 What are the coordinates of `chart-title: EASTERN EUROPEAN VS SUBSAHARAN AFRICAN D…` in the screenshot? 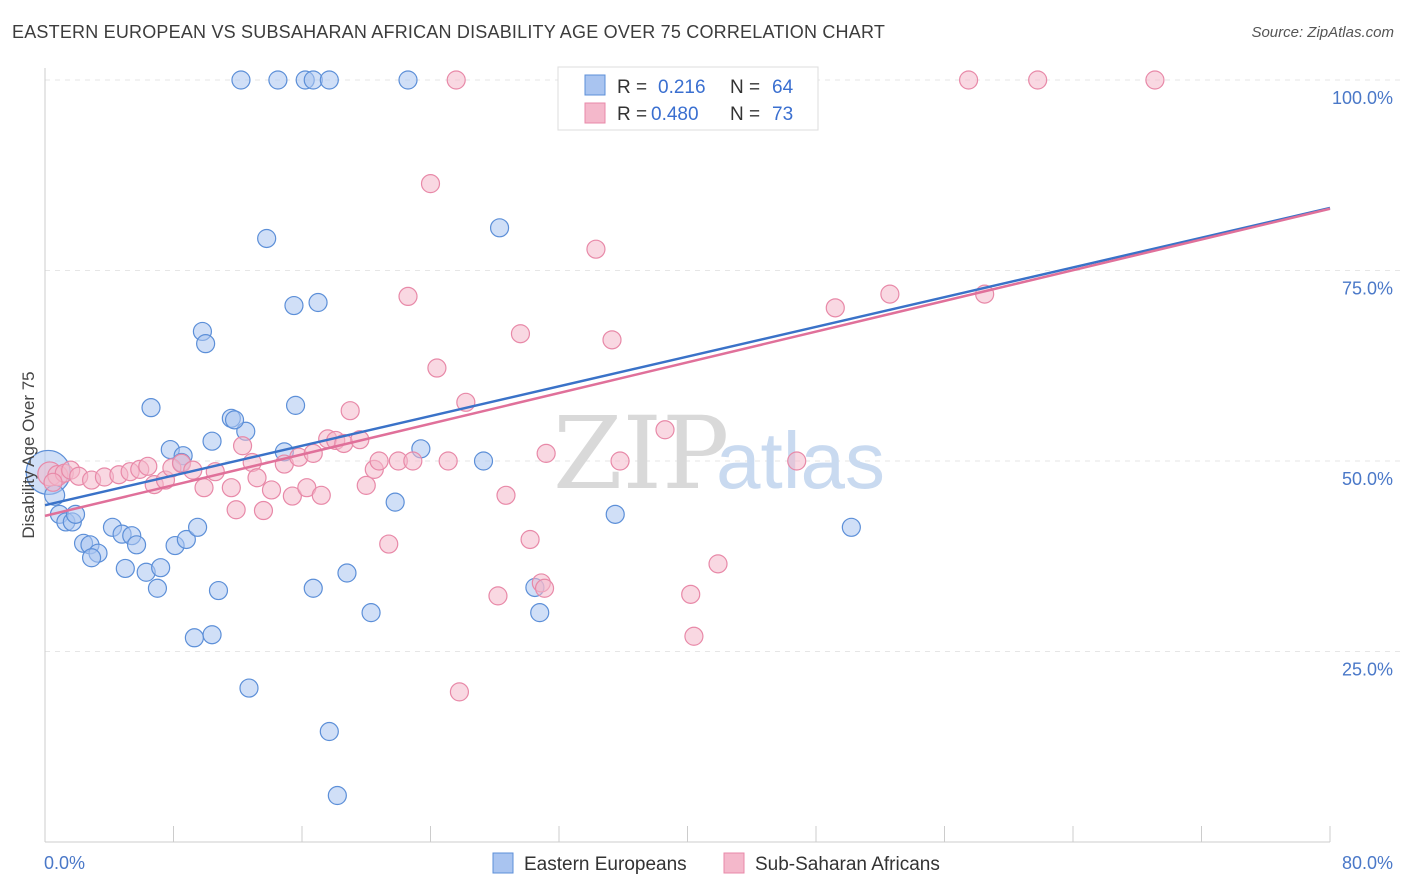 It's located at (449, 32).